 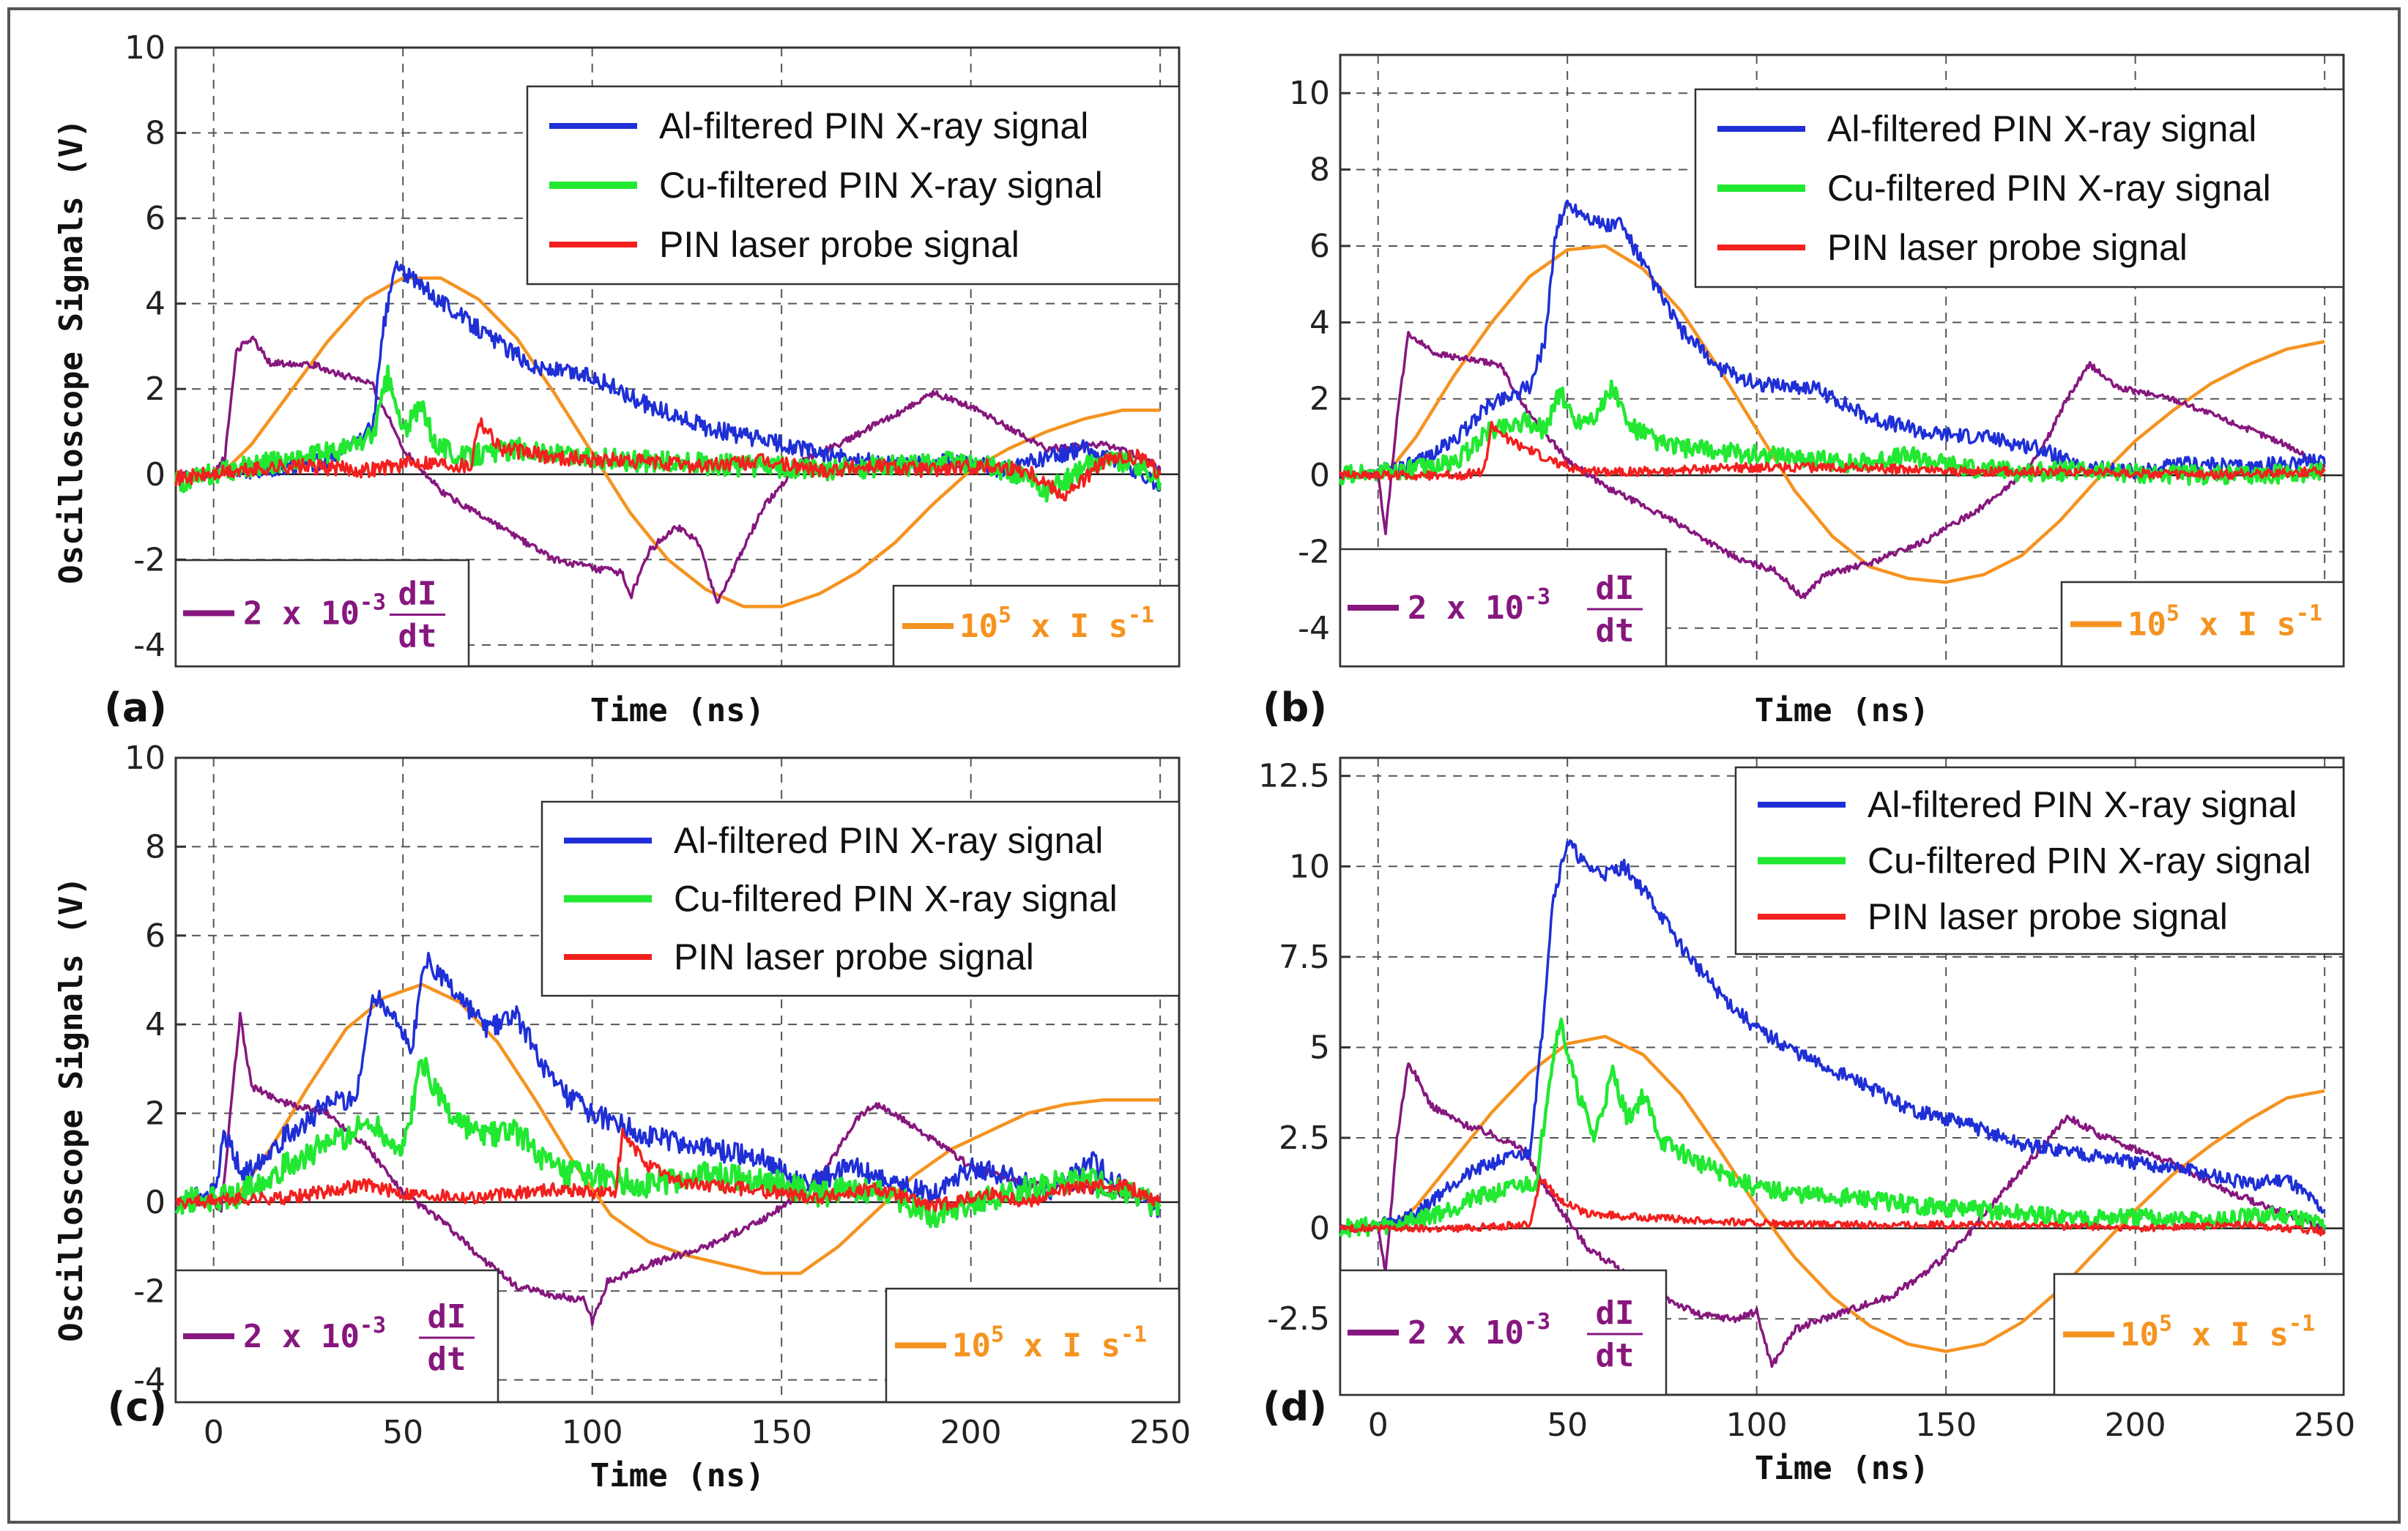 I want to click on y-tick-label: 5, so click(x=1319, y=1047).